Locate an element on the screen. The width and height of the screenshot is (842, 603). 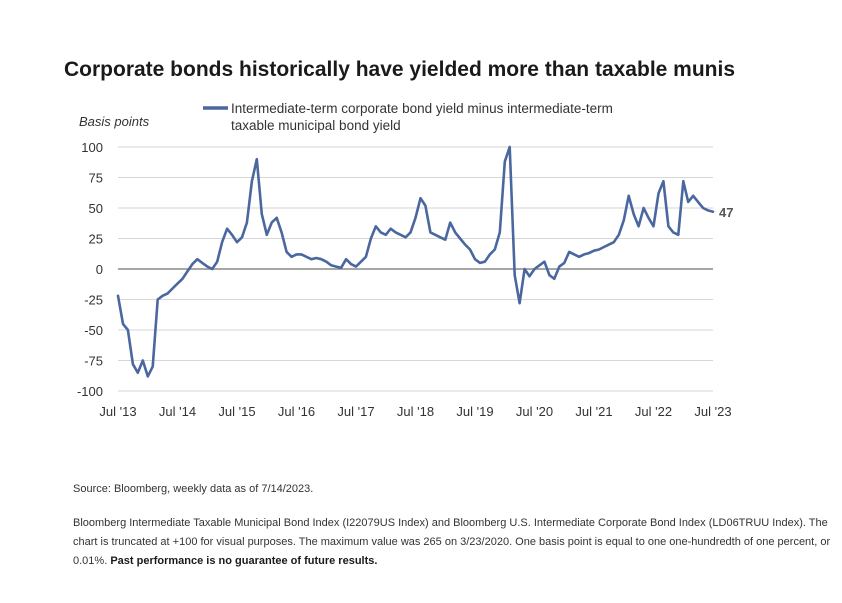
x-tick-label: Jul '14 is located at coordinates (177, 411).